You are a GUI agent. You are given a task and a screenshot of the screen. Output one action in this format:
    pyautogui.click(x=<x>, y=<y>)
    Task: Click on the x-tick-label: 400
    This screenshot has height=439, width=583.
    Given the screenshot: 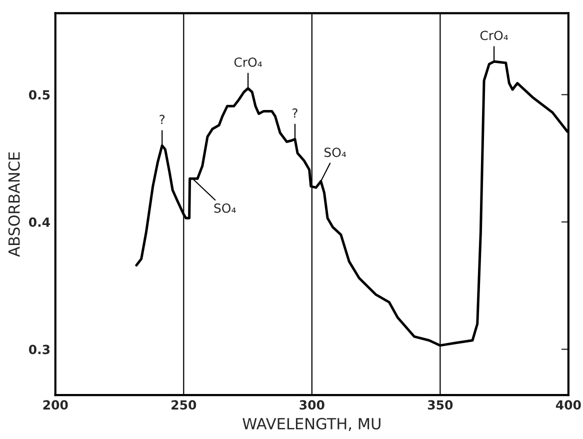 What is the action you would take?
    pyautogui.click(x=568, y=405)
    